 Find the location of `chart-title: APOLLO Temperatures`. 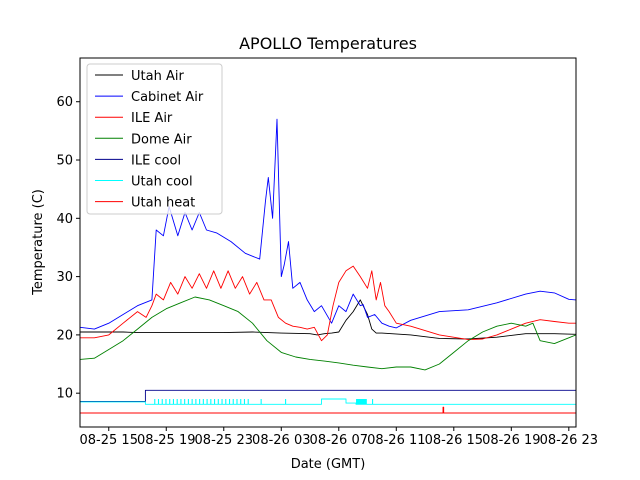

chart-title: APOLLO Temperatures is located at coordinates (328, 43).